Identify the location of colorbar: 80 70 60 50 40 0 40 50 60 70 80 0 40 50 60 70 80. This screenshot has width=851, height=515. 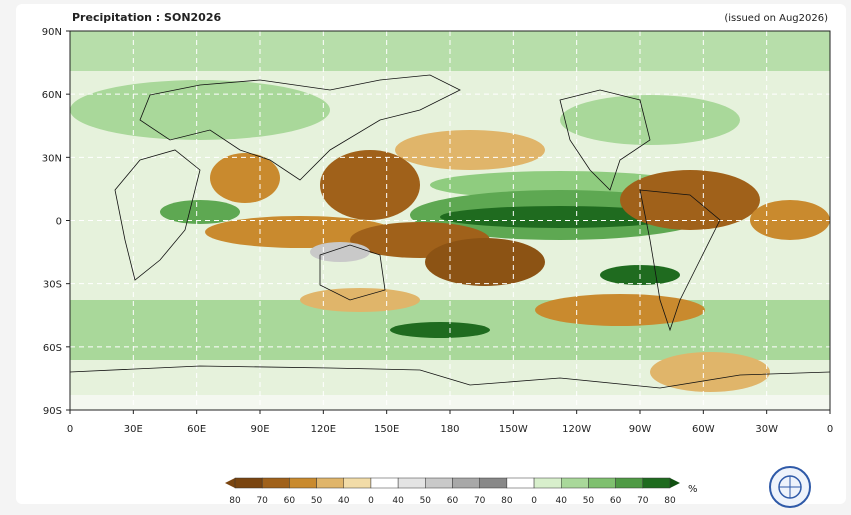
(452, 491).